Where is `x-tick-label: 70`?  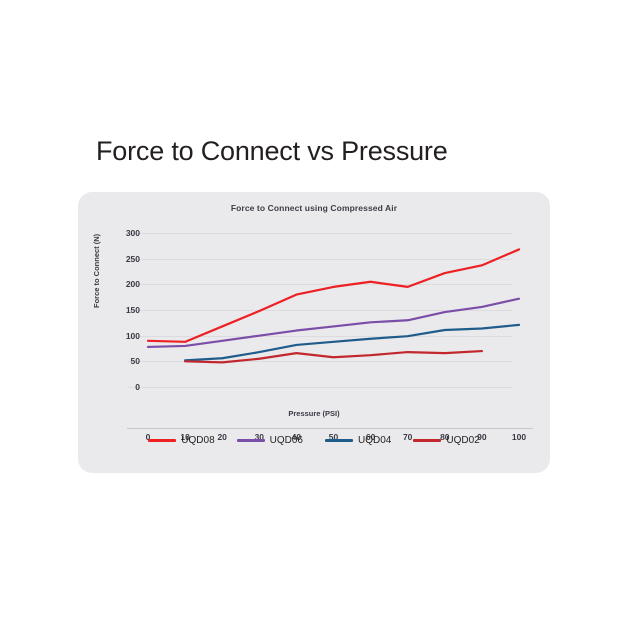 x-tick-label: 70 is located at coordinates (407, 437).